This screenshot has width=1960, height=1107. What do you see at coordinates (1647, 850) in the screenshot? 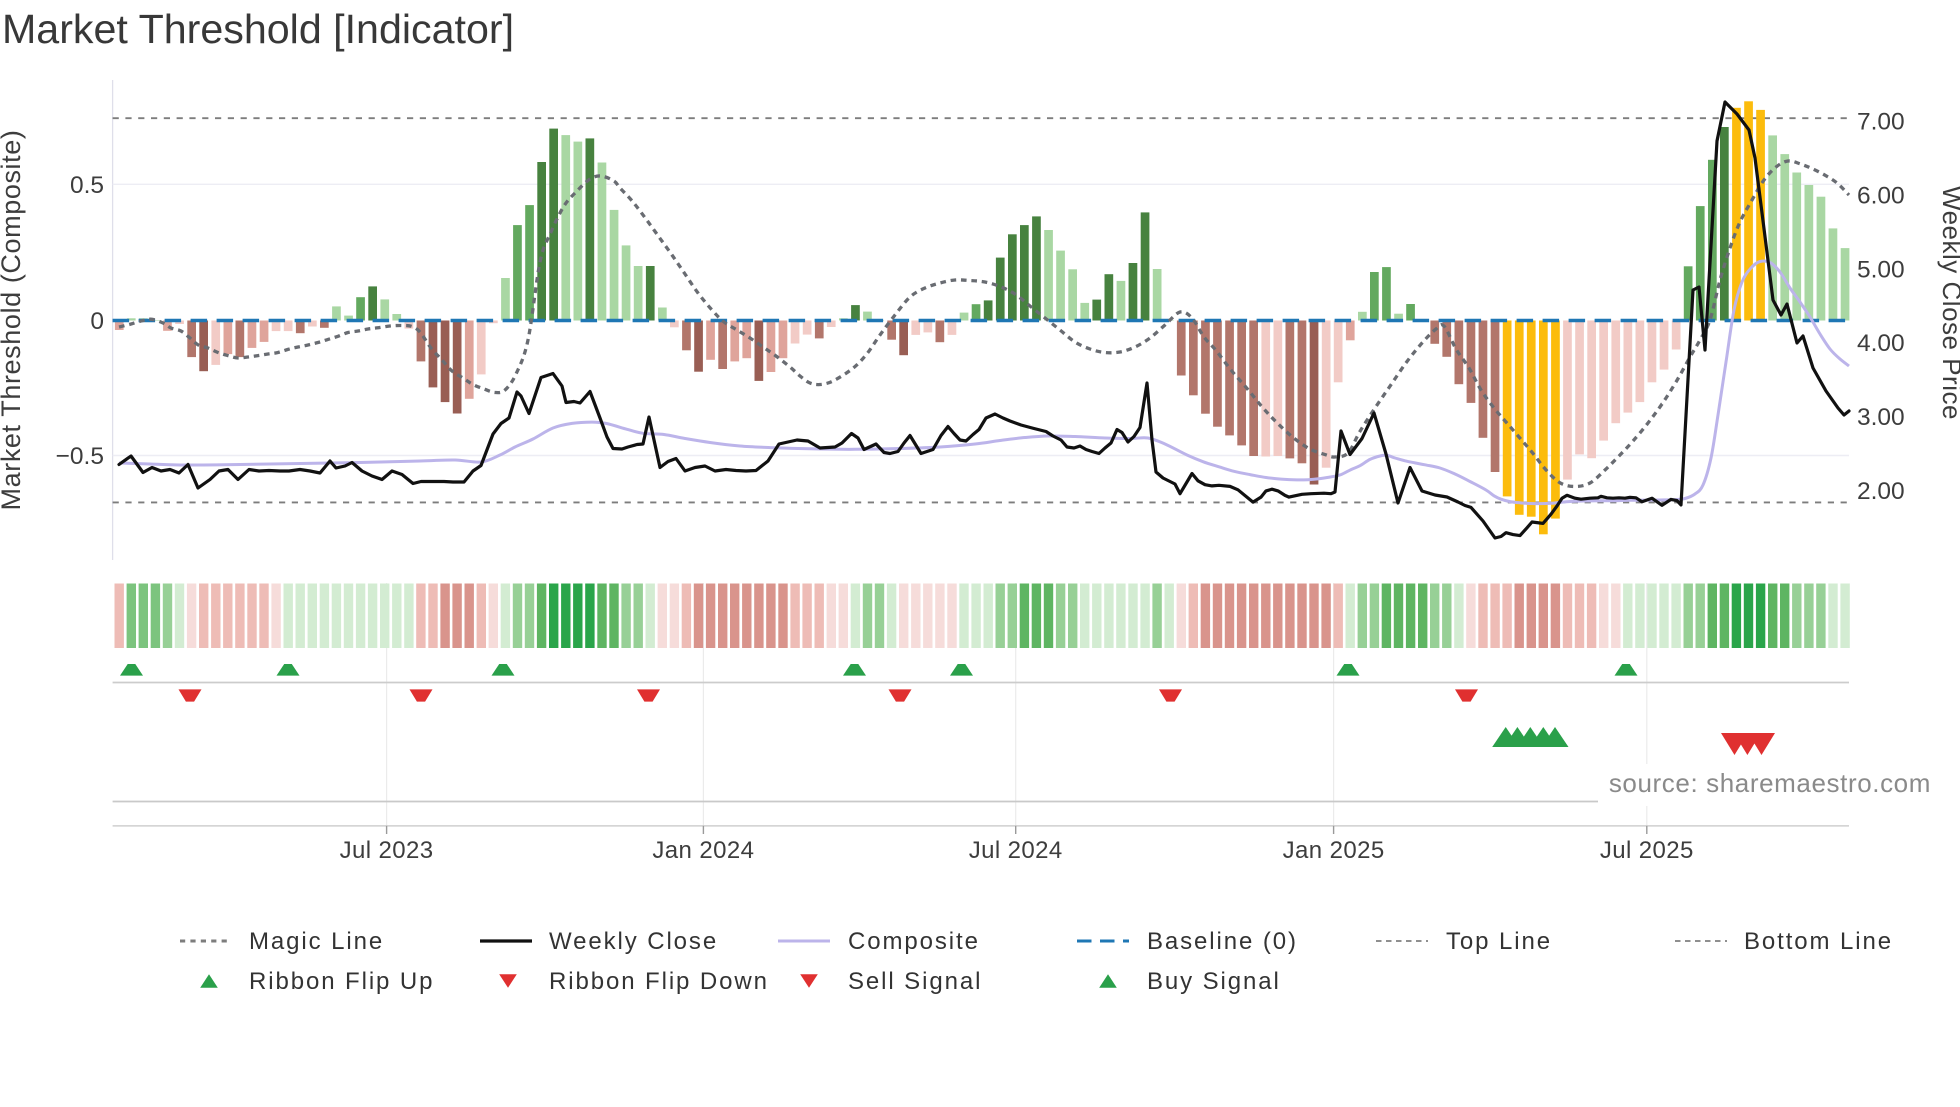
I see `svg-text: Jul 2025` at bounding box center [1647, 850].